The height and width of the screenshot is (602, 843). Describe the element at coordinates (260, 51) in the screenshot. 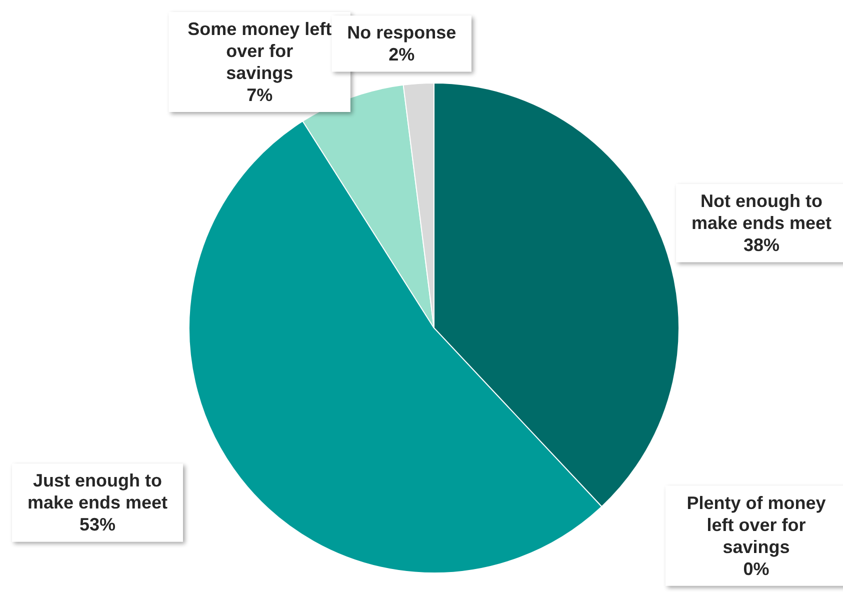

I see `slice-label: Some money left over for savings` at that location.